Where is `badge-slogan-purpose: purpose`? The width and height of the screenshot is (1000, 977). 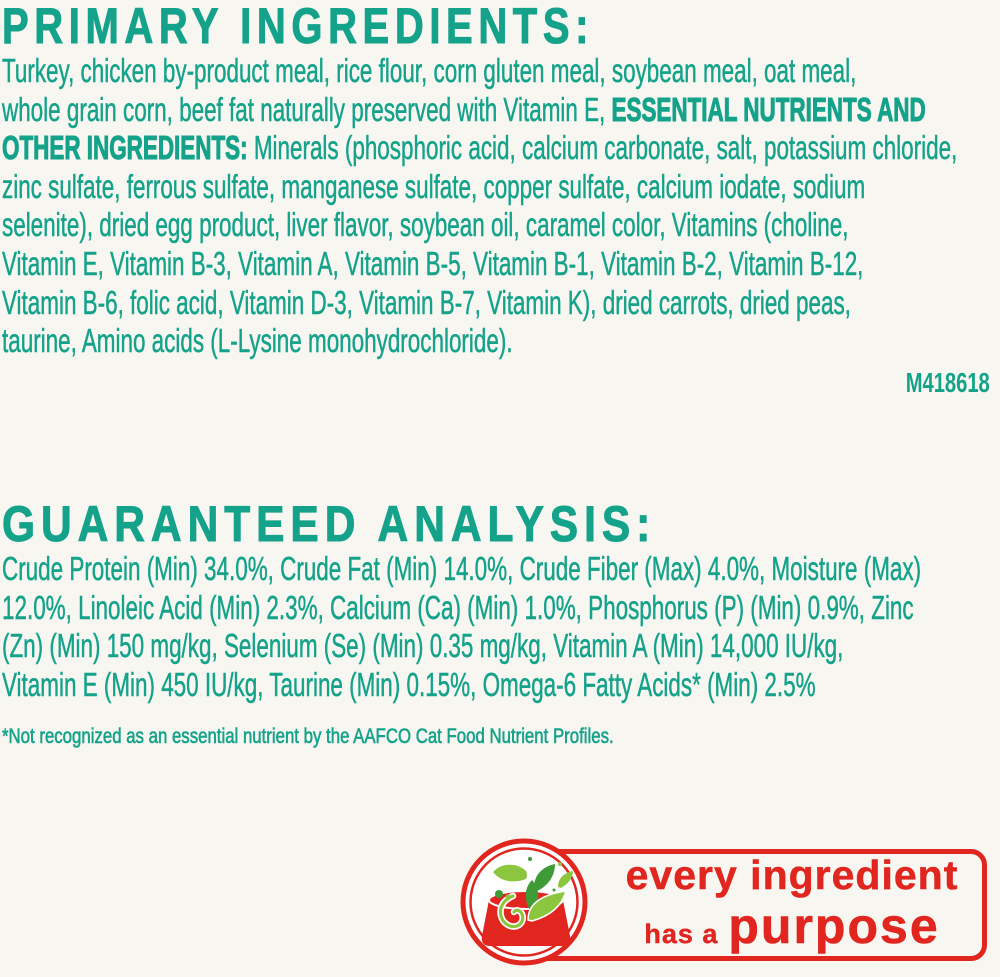
badge-slogan-purpose: purpose is located at coordinates (834, 926).